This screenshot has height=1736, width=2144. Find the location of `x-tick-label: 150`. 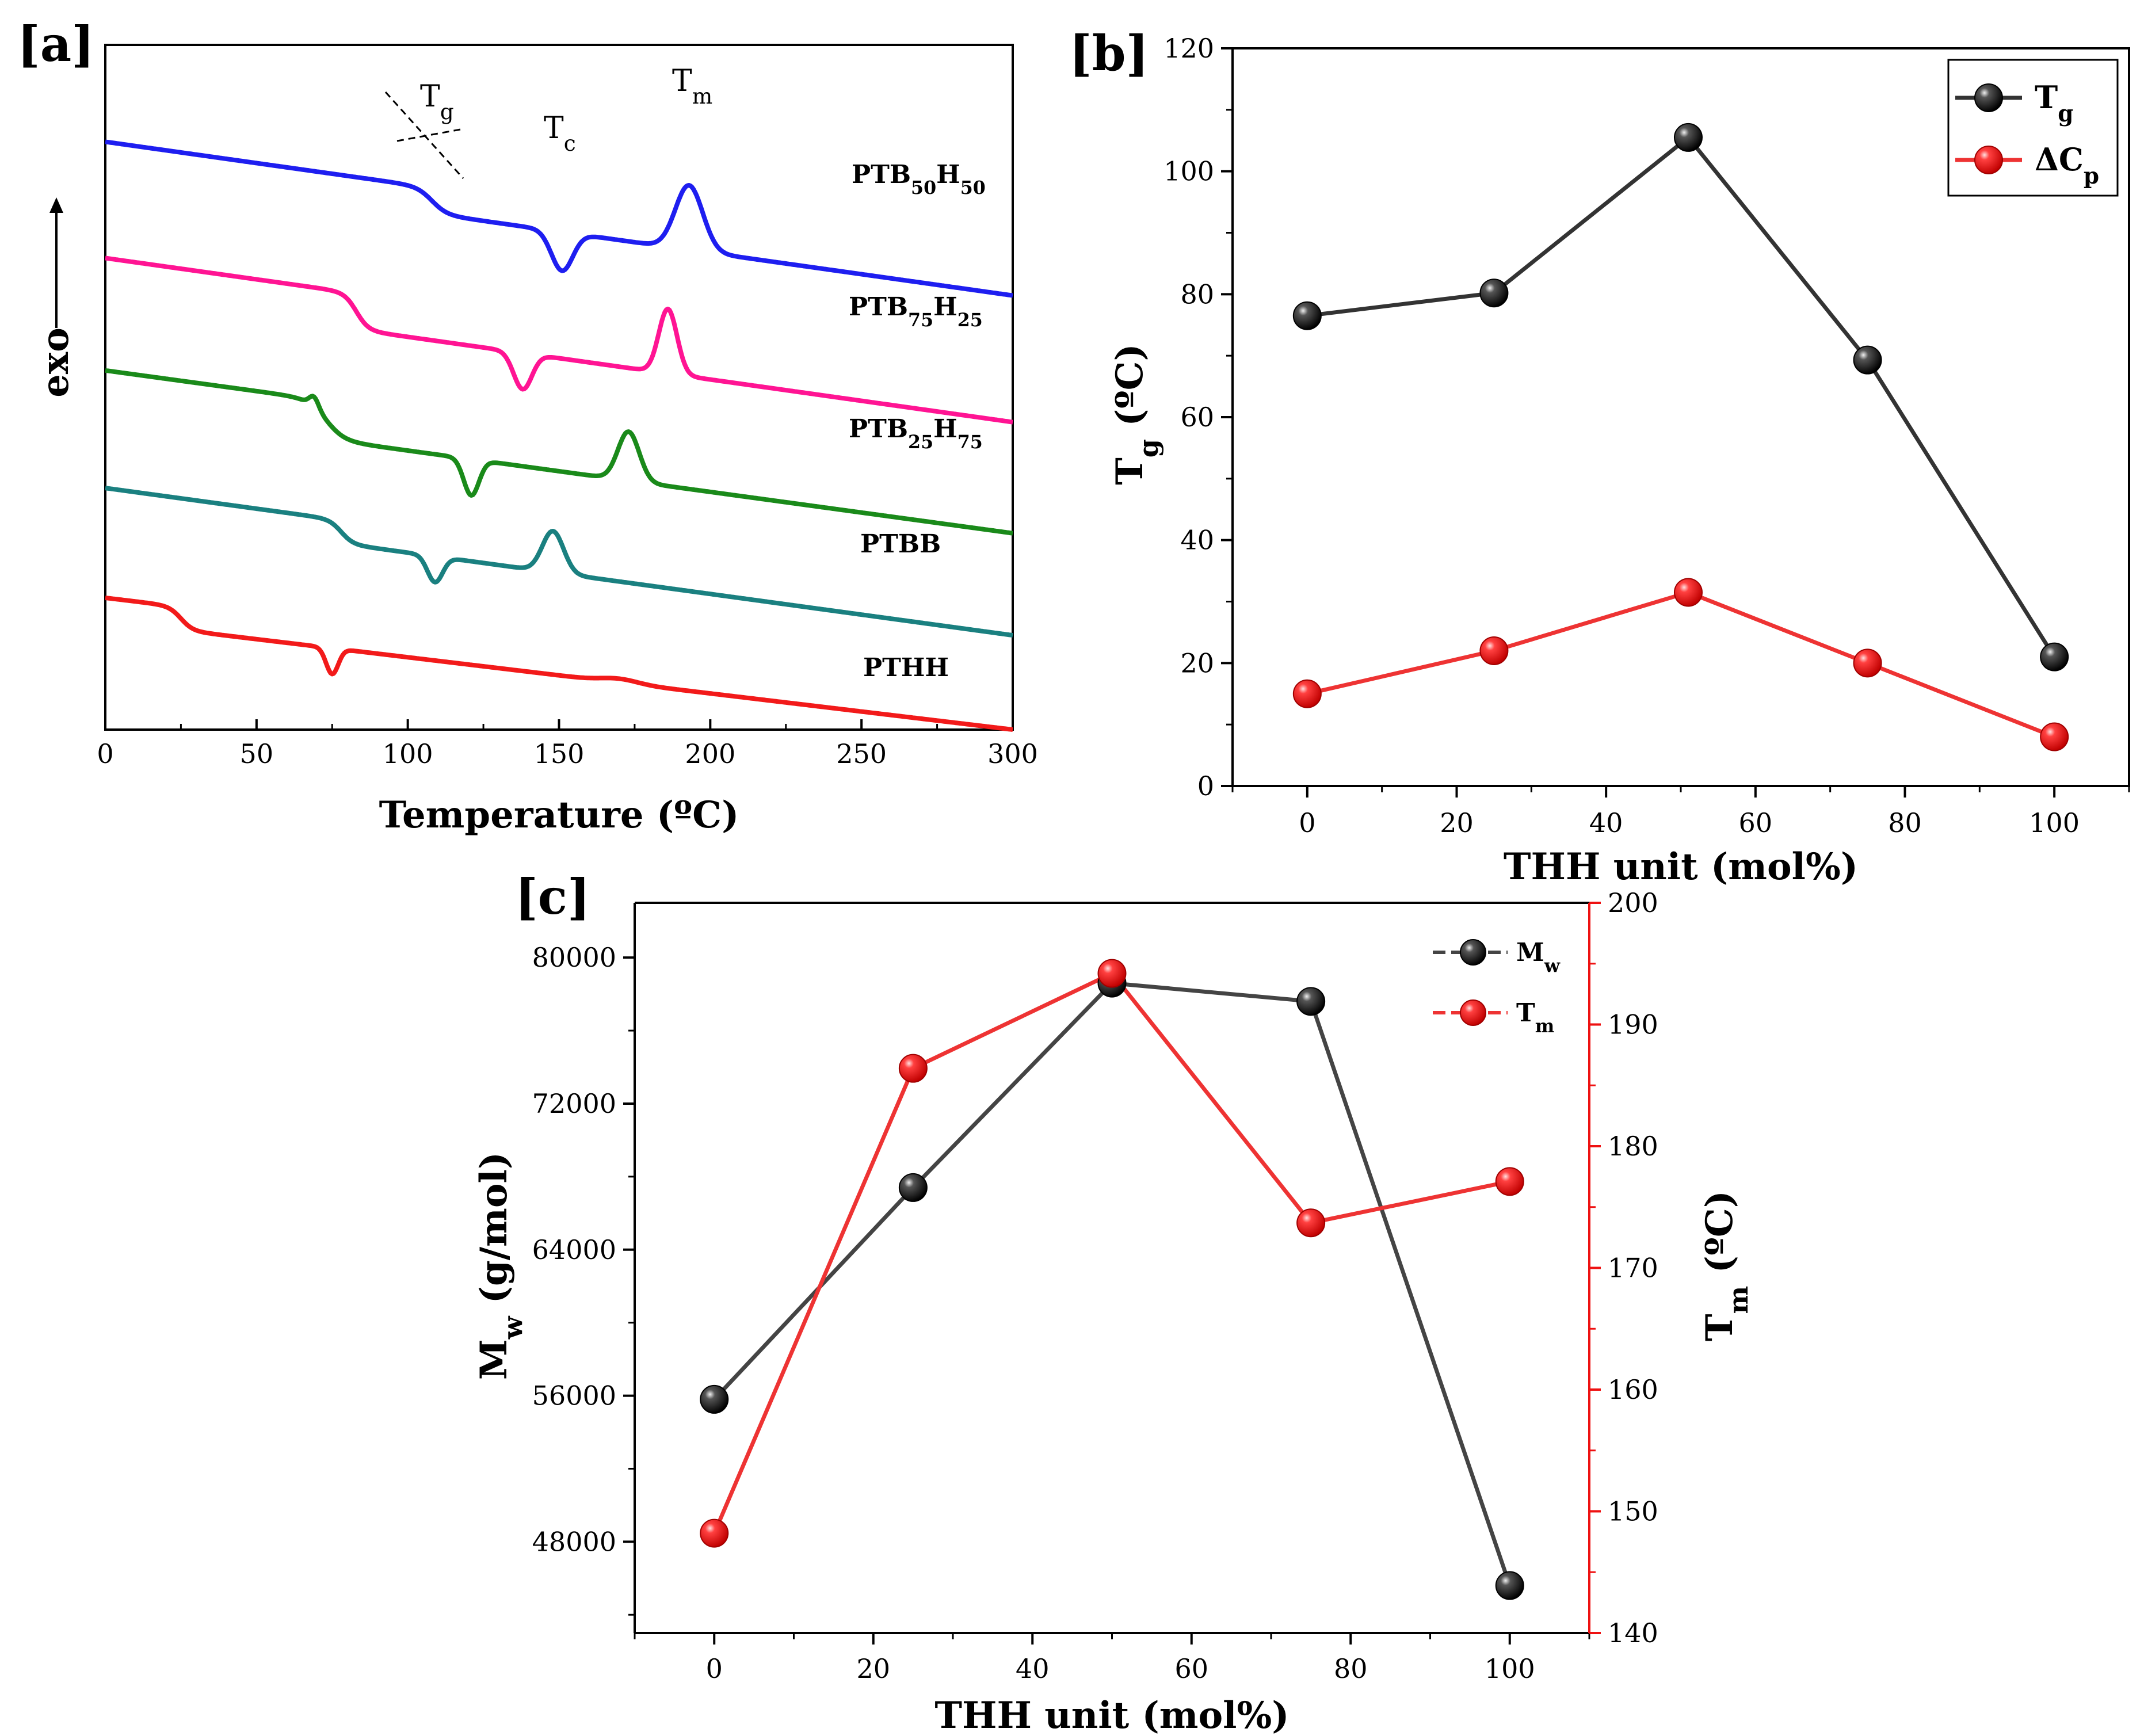

x-tick-label: 150 is located at coordinates (559, 753).